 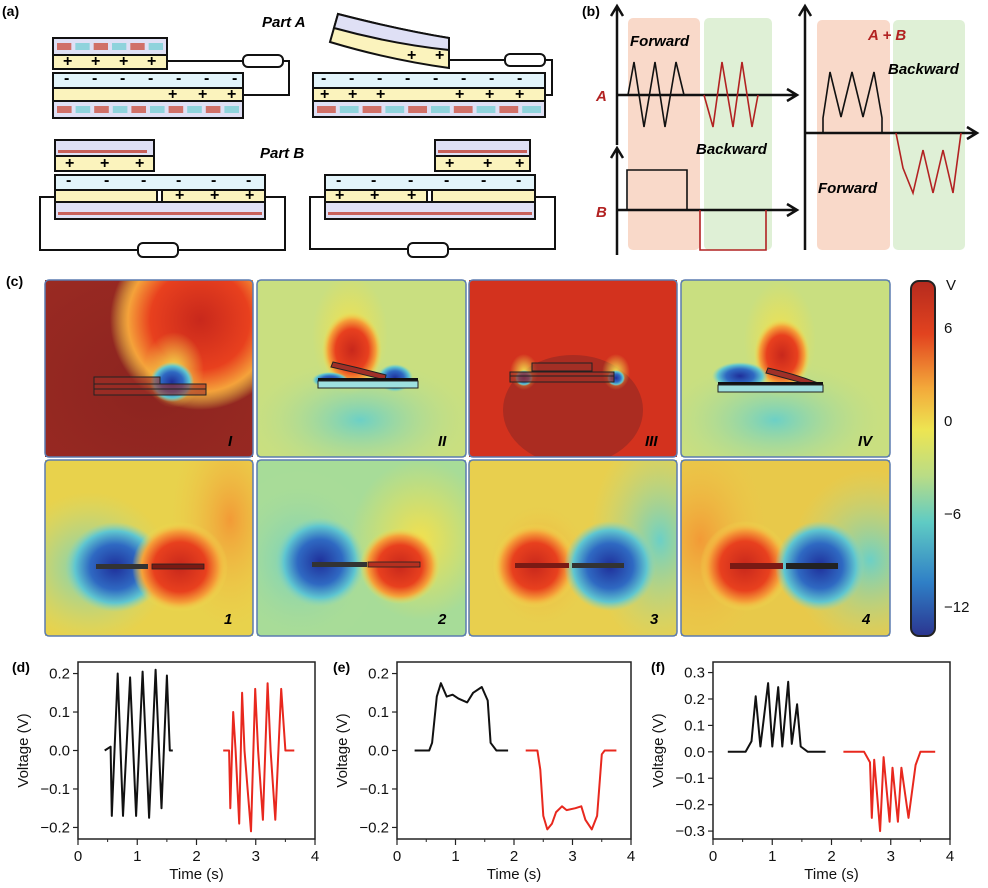 What do you see at coordinates (831, 874) in the screenshot?
I see `x-axis-label: Time (s)` at bounding box center [831, 874].